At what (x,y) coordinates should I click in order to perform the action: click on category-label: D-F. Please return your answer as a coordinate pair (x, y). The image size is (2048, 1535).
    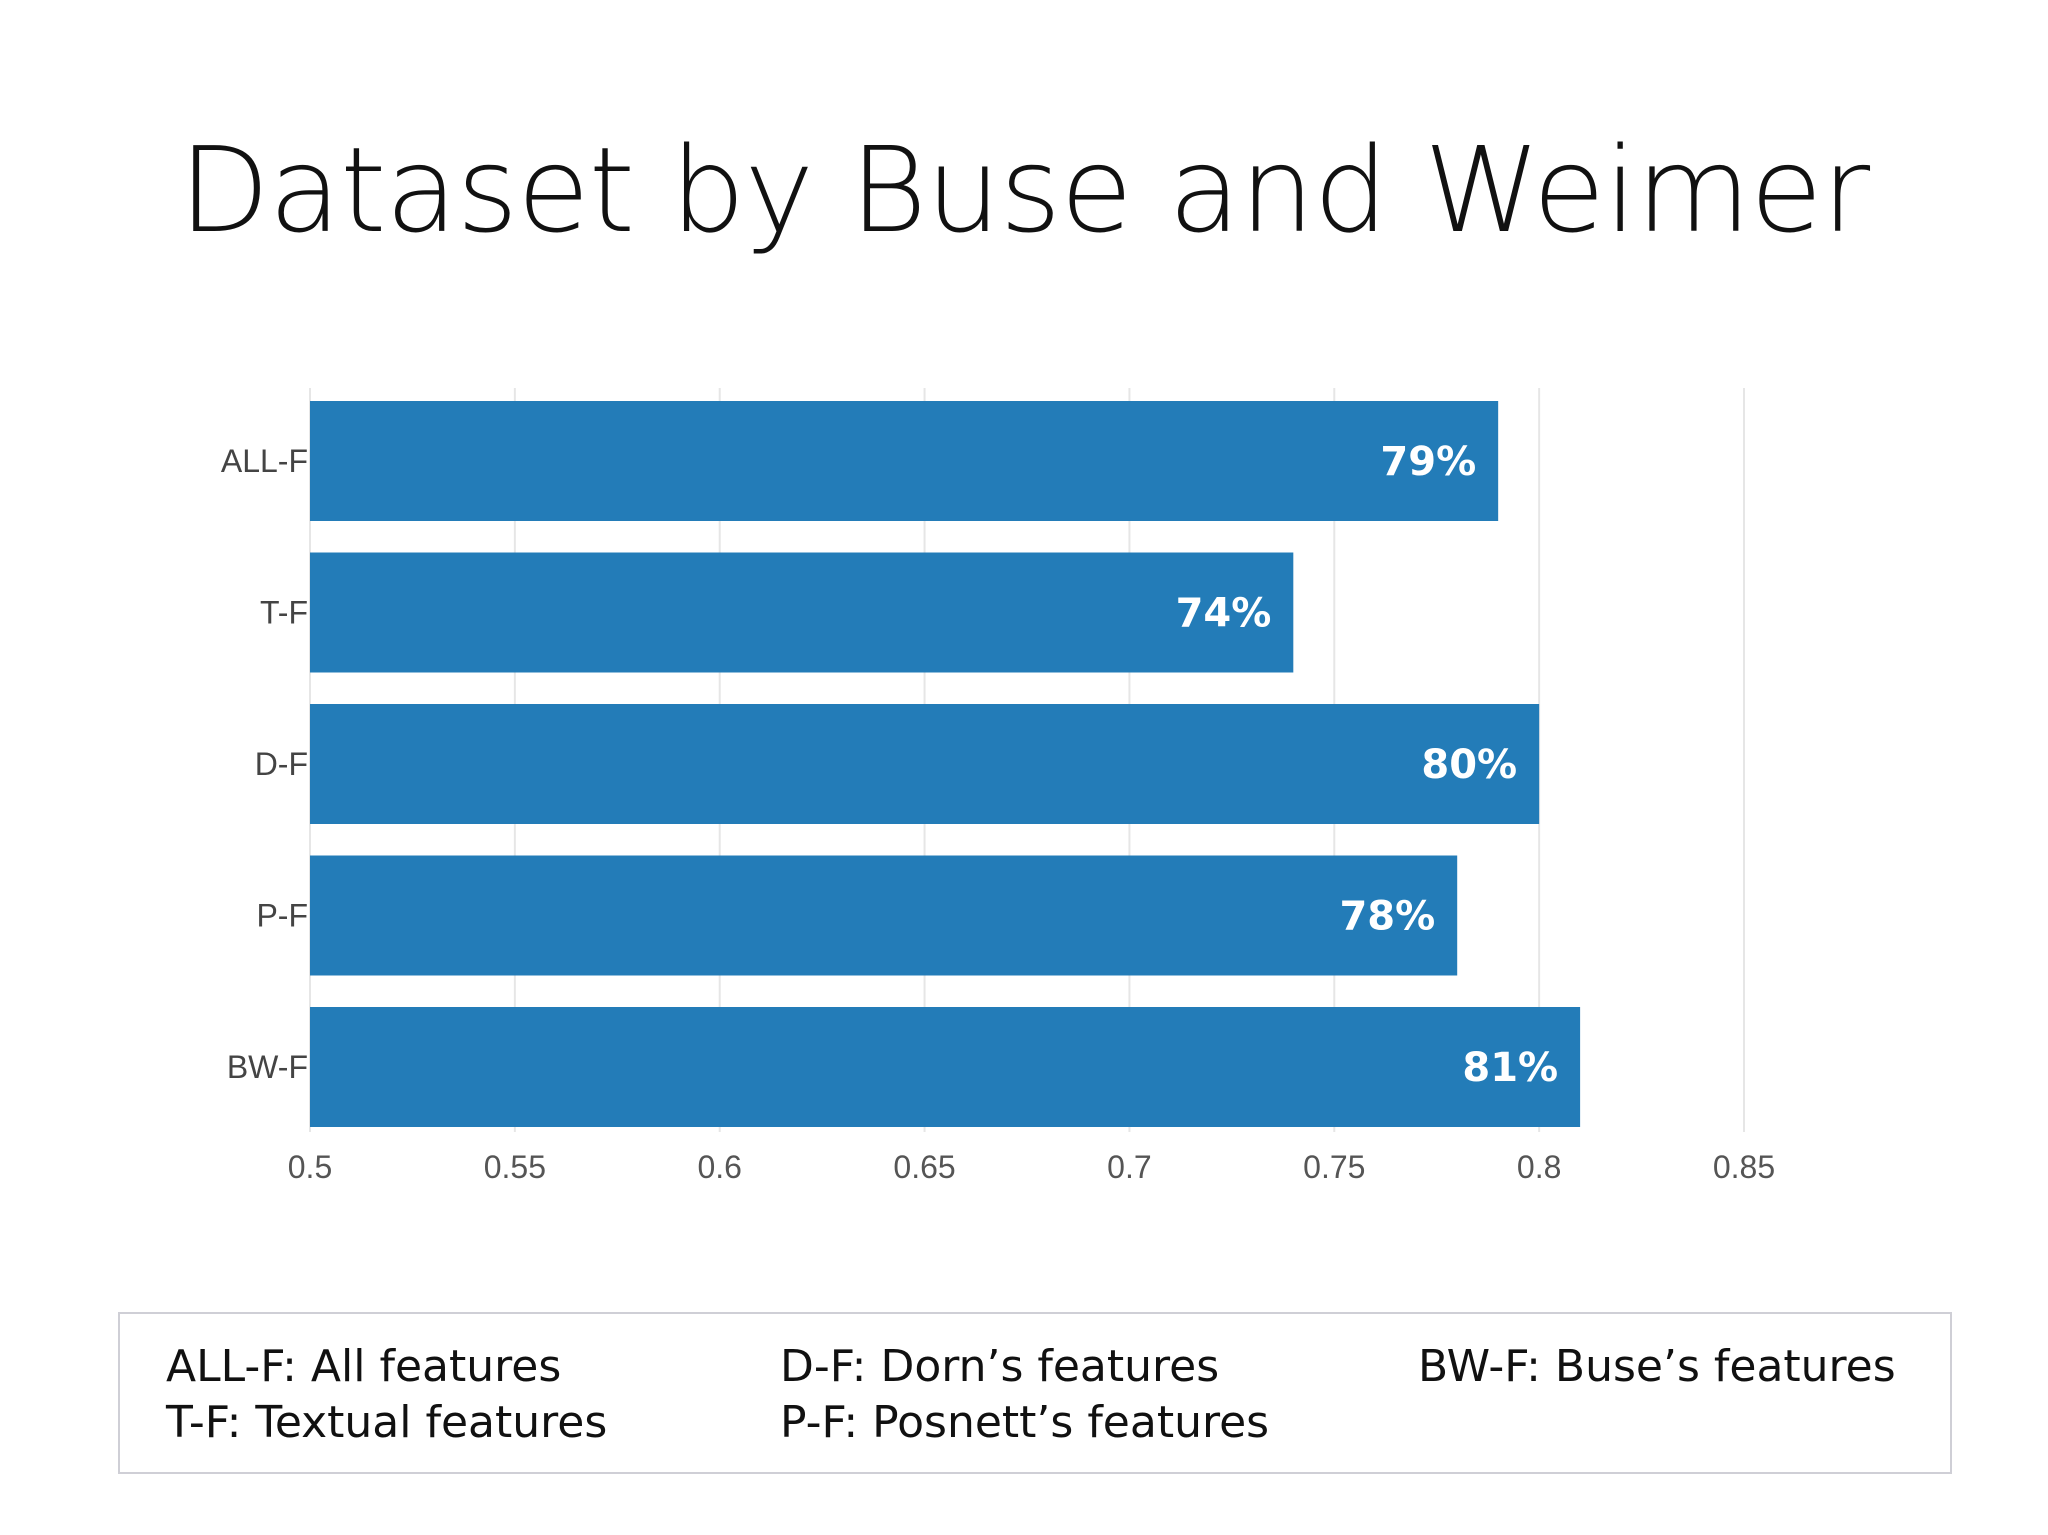
    Looking at the image, I should click on (281, 764).